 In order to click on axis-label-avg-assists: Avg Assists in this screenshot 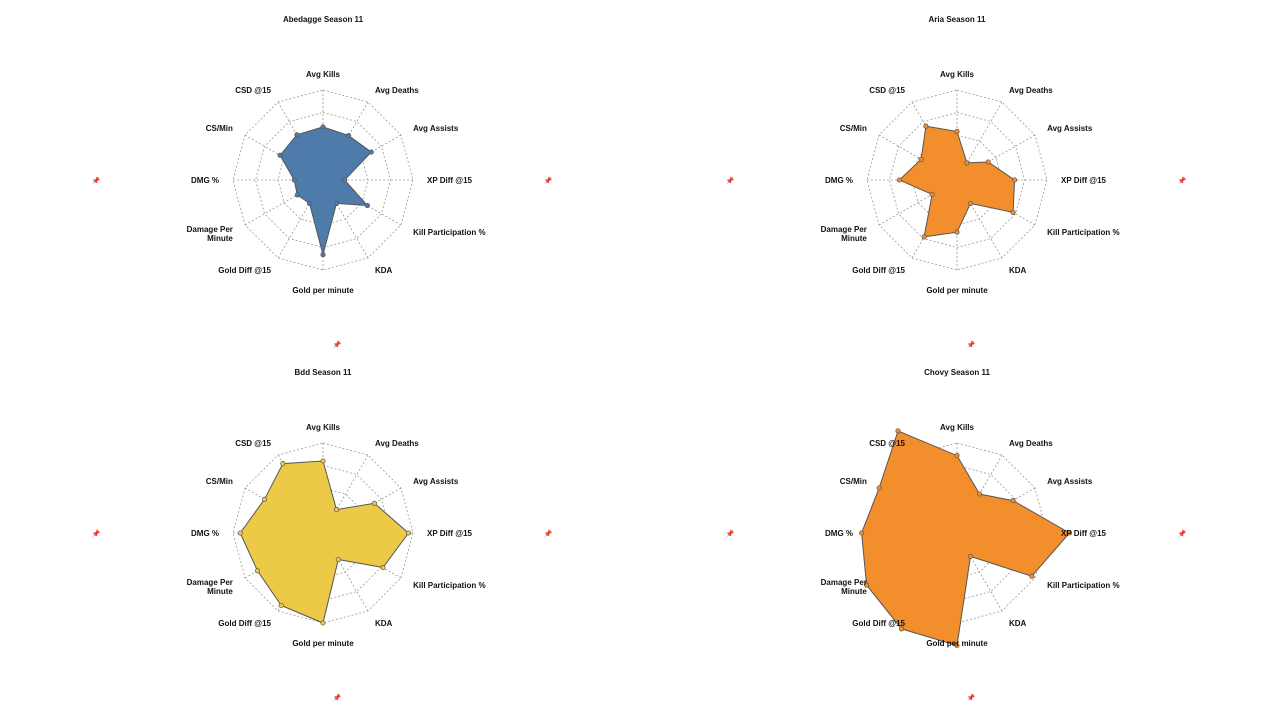, I will do `click(1070, 481)`.